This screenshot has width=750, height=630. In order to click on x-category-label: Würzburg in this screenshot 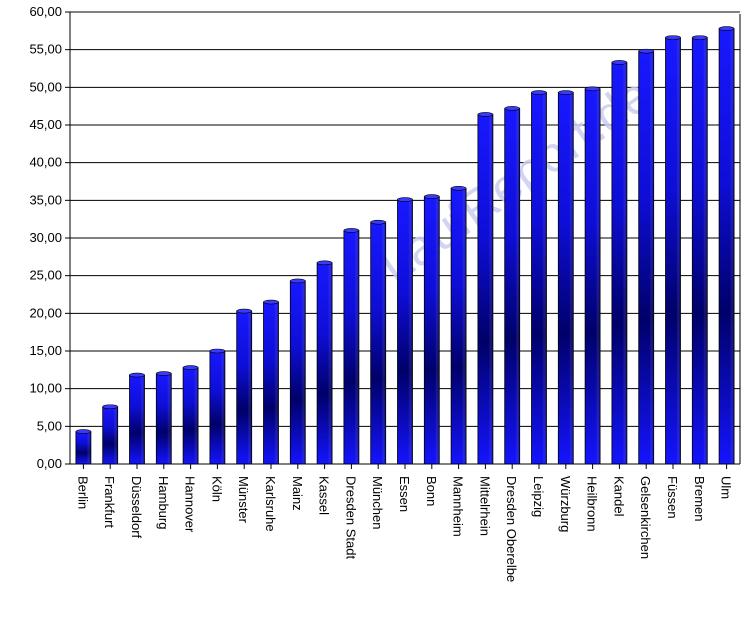, I will do `click(565, 504)`.